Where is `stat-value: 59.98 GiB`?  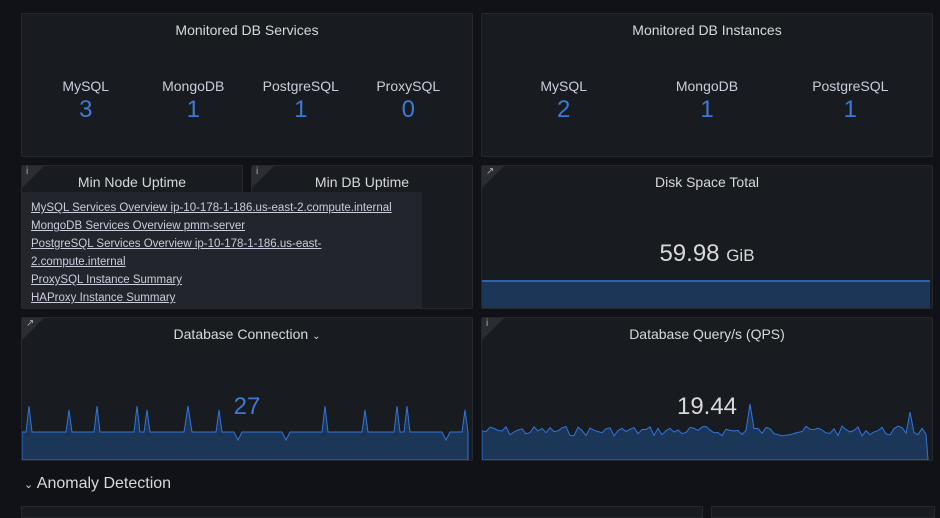
stat-value: 59.98 GiB is located at coordinates (707, 254).